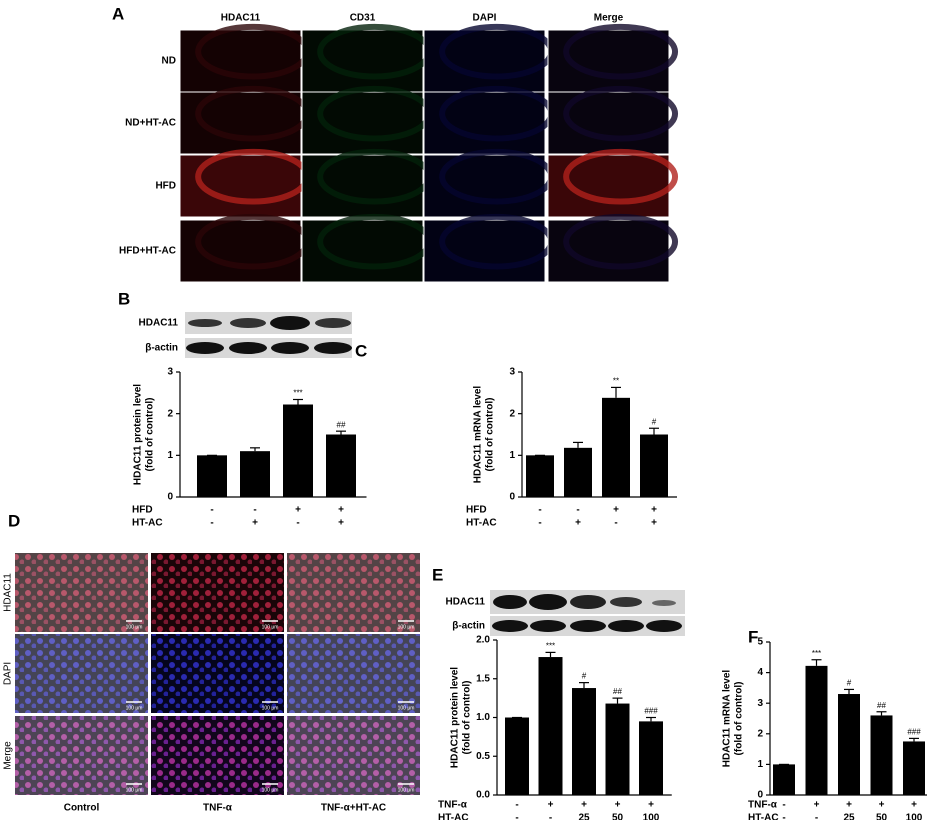  I want to click on label: C, so click(361, 350).